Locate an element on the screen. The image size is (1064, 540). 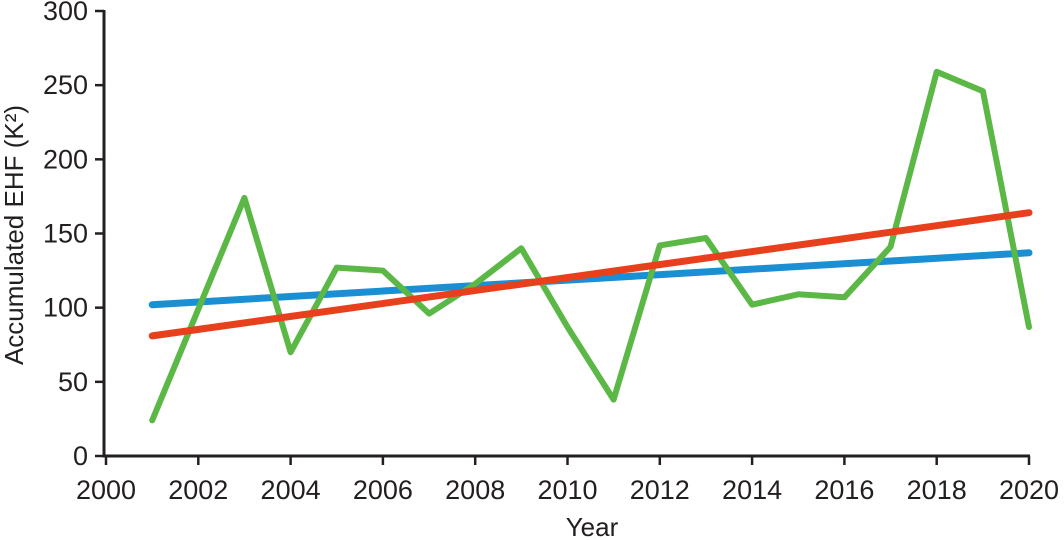
x-tick-label: 2012 is located at coordinates (660, 490).